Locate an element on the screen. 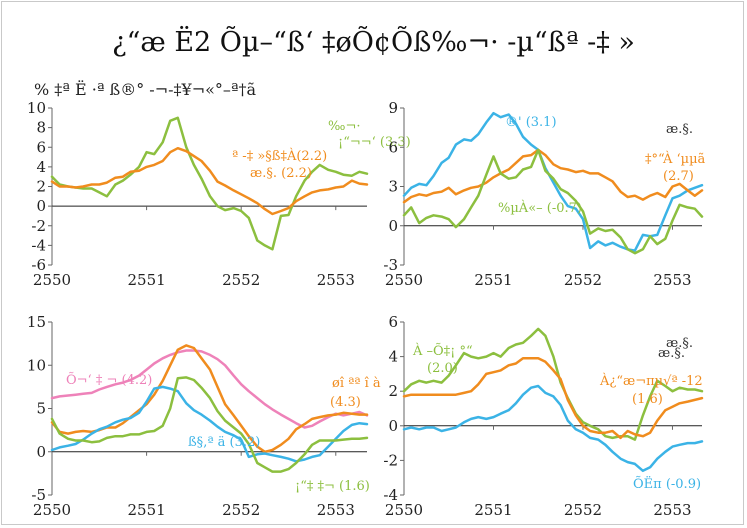 The image size is (747, 528). panel-3-y-tick-label: 10 is located at coordinates (36, 365).